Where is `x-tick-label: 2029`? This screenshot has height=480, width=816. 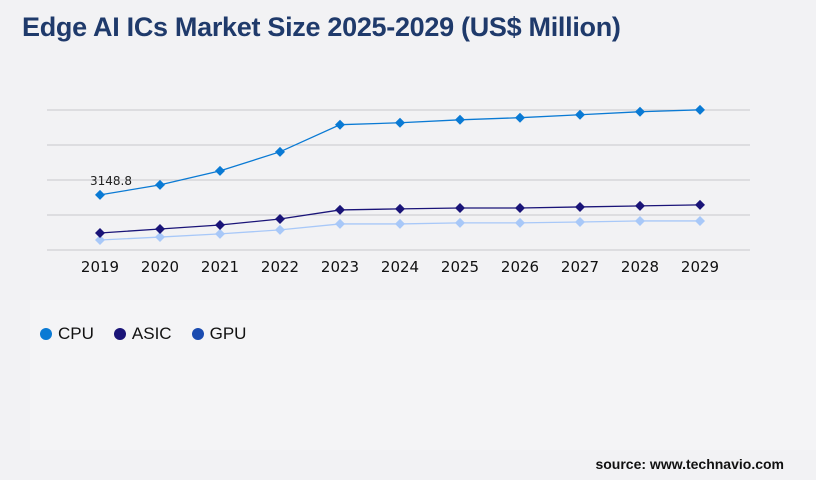 x-tick-label: 2029 is located at coordinates (700, 267).